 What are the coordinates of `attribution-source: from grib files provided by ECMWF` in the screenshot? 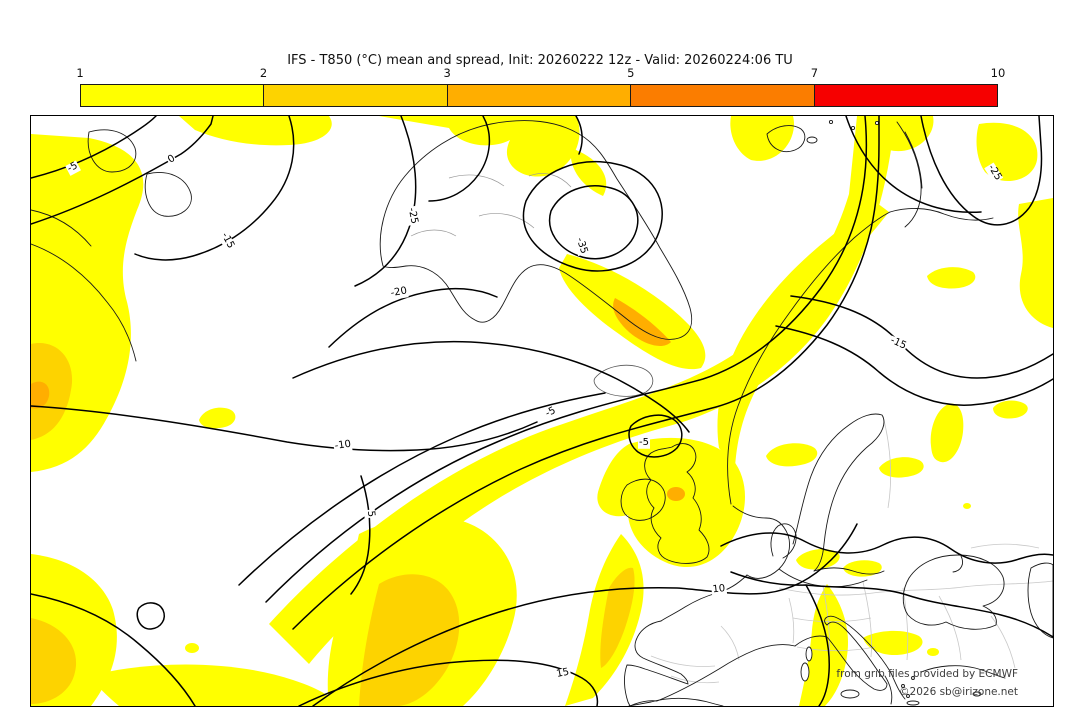 It's located at (927, 674).